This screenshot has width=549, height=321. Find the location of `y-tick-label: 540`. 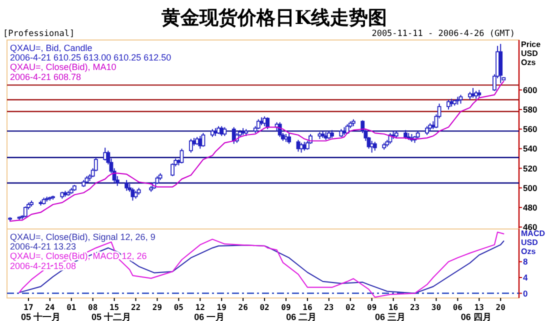

y-tick-label: 540 is located at coordinates (530, 149).